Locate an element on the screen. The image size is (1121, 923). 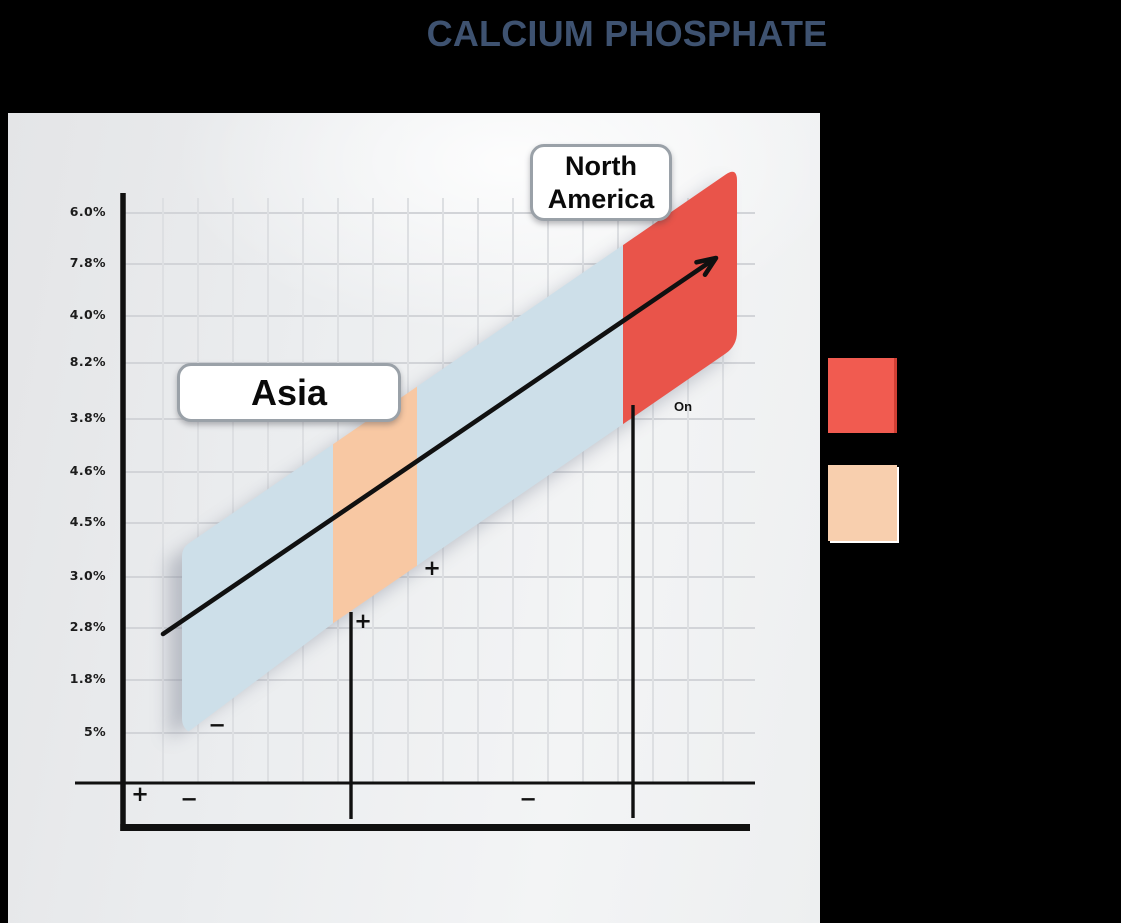
chart-title: CALCIUM PHOSPHATE is located at coordinates (627, 33).